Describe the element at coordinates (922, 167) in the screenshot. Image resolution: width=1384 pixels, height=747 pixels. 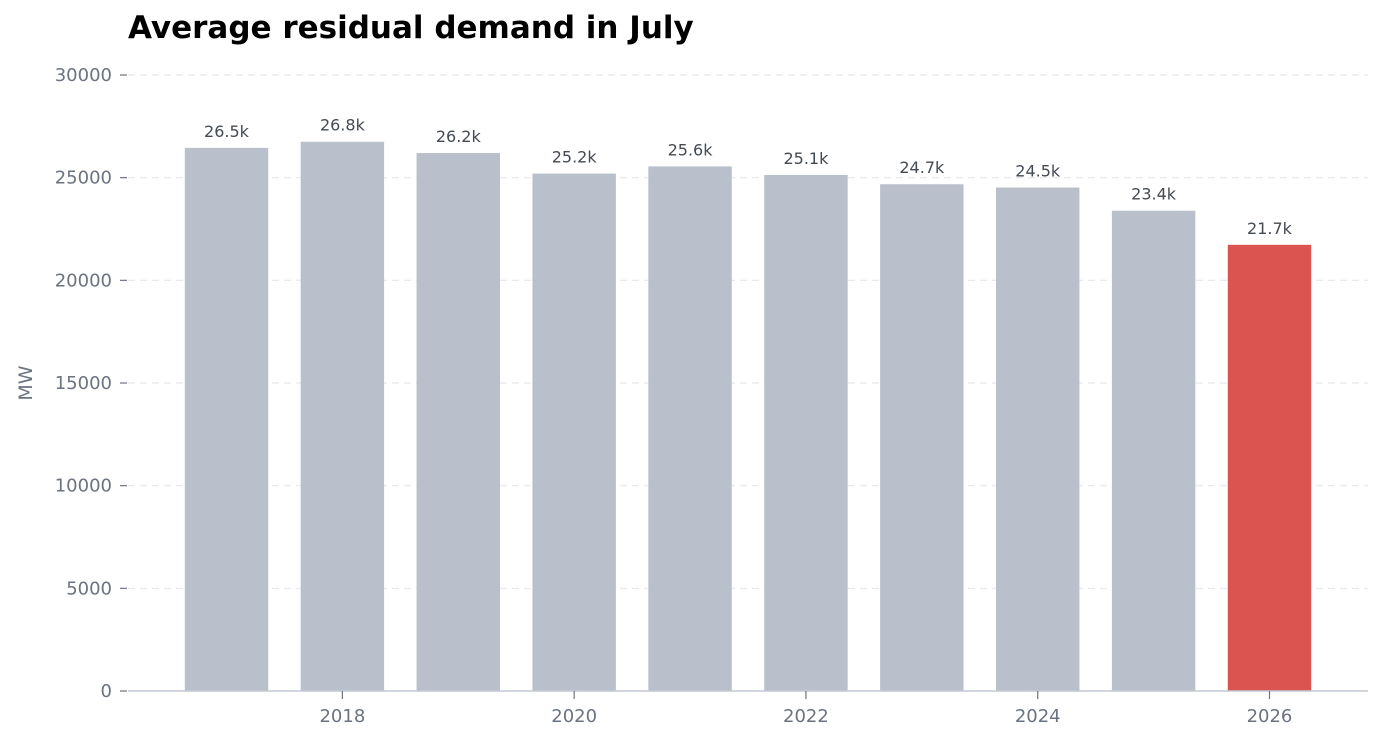
I see `data-label-2023: 24.7k` at that location.